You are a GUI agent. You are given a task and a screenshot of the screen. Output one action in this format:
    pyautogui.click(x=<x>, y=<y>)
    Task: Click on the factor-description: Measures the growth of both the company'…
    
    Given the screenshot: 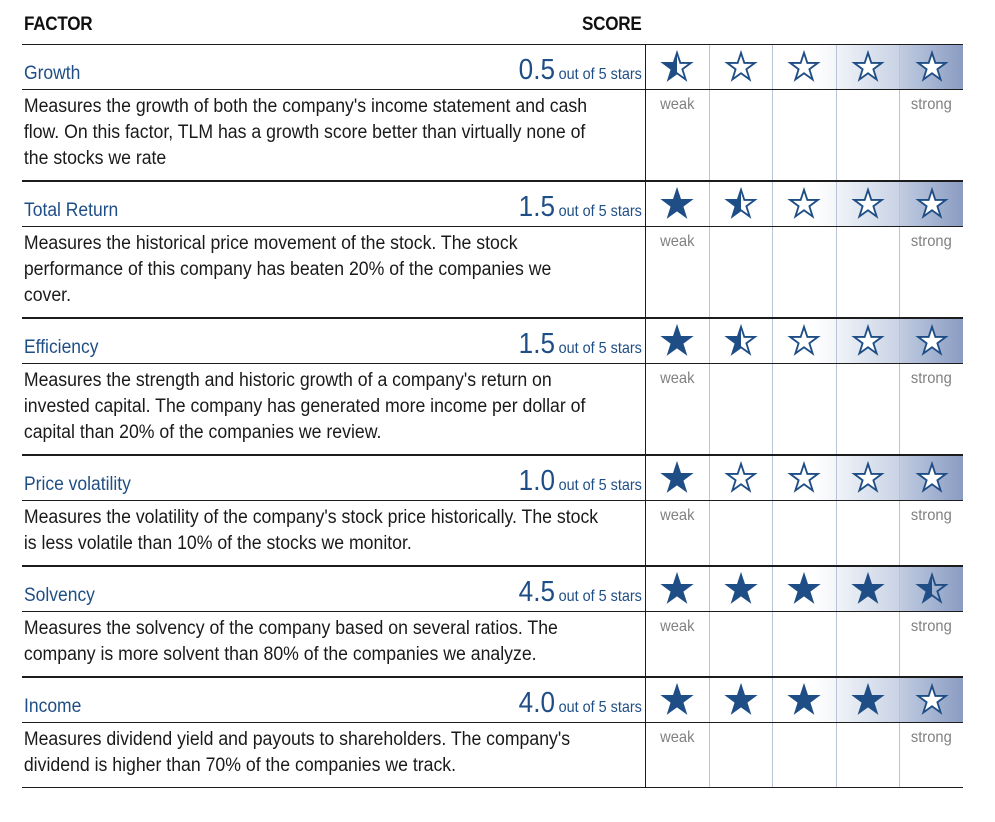 What is the action you would take?
    pyautogui.click(x=305, y=132)
    